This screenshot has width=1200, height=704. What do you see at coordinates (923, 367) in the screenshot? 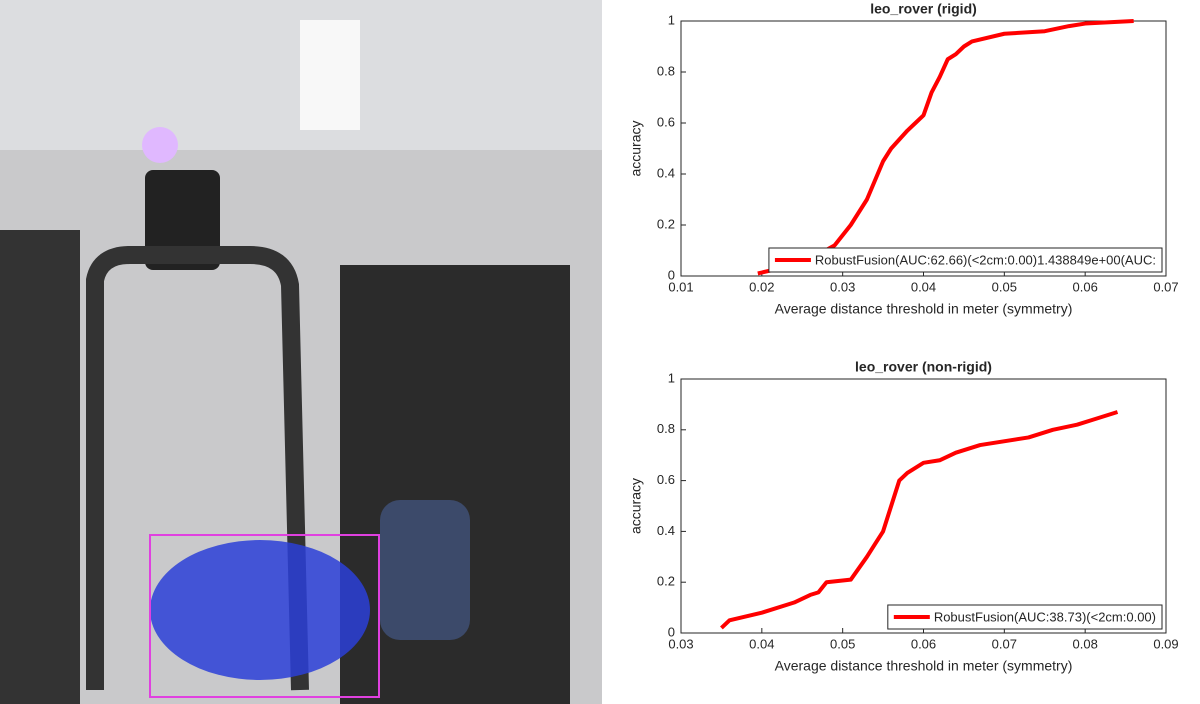
I see `chart-title: leo_rover (non-rigid)` at bounding box center [923, 367].